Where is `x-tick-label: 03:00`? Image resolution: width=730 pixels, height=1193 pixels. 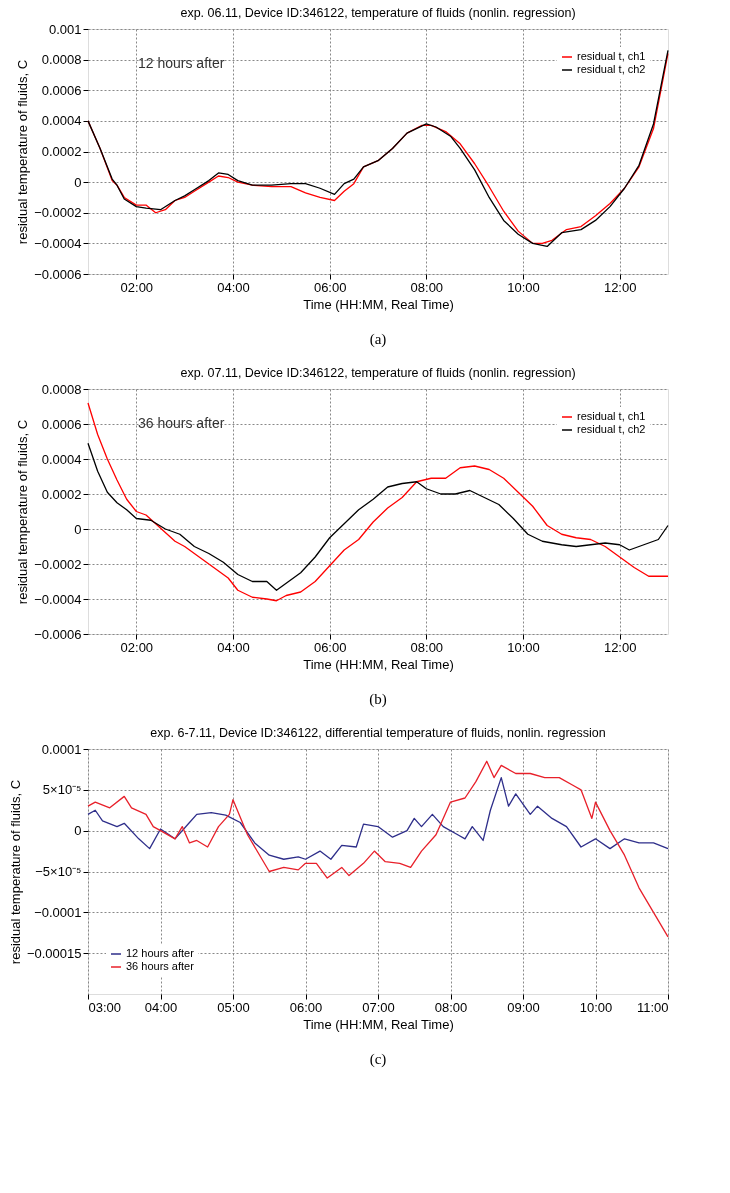 x-tick-label: 03:00 is located at coordinates (105, 1007).